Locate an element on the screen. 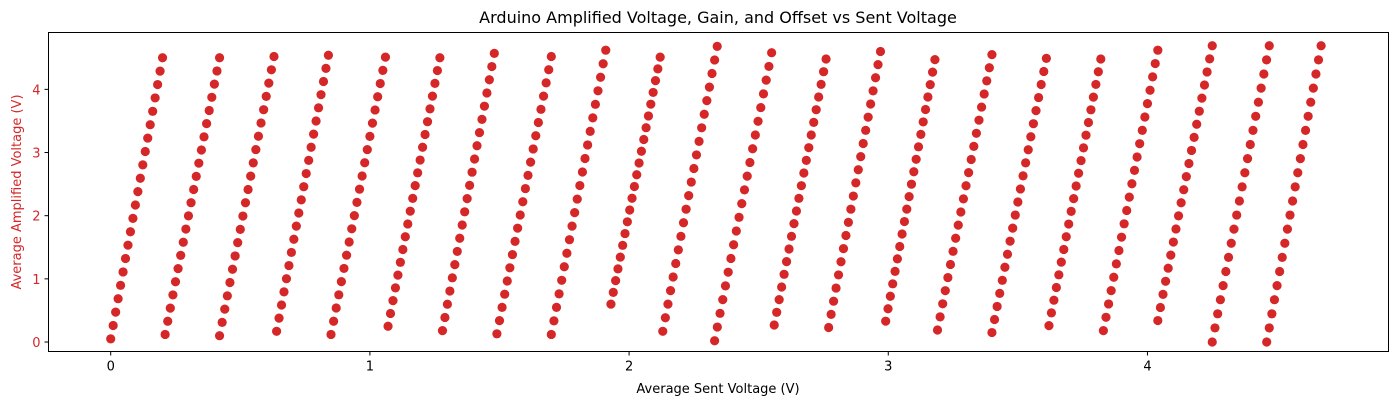  y-tick-label: 2 is located at coordinates (36, 217).